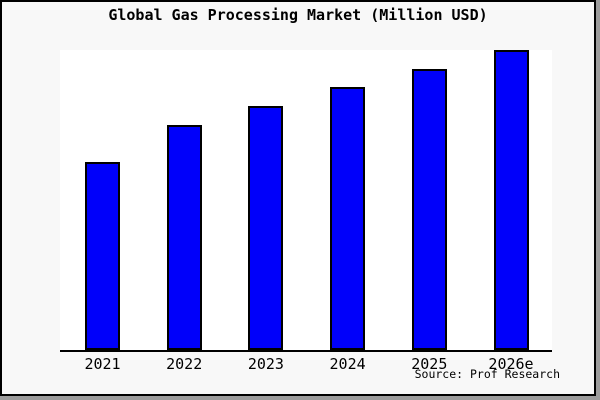  Describe the element at coordinates (348, 218) in the screenshot. I see `bar-2024` at that location.